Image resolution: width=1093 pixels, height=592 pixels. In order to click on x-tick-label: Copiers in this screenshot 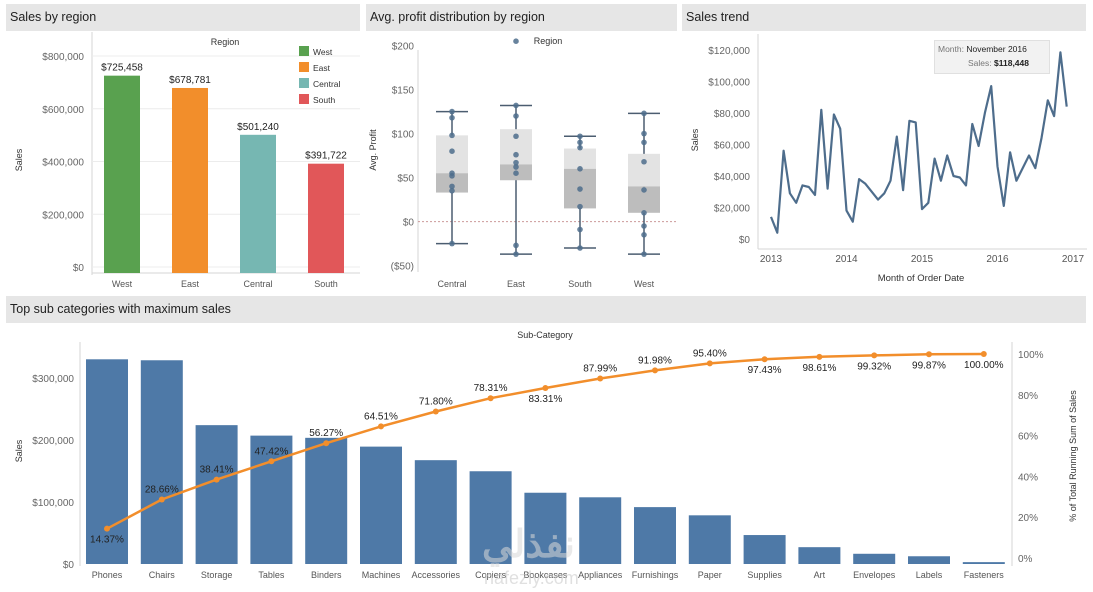, I will do `click(491, 575)`.